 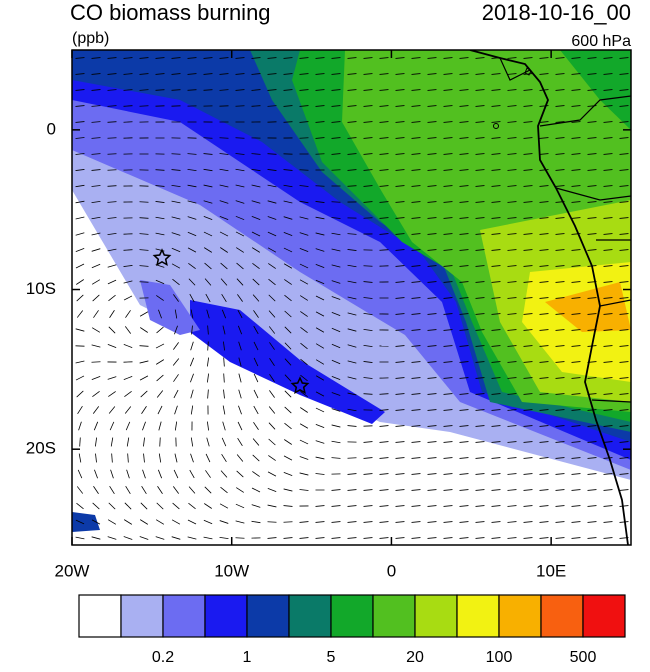 I want to click on x-tick-label: 10E, so click(x=551, y=570).